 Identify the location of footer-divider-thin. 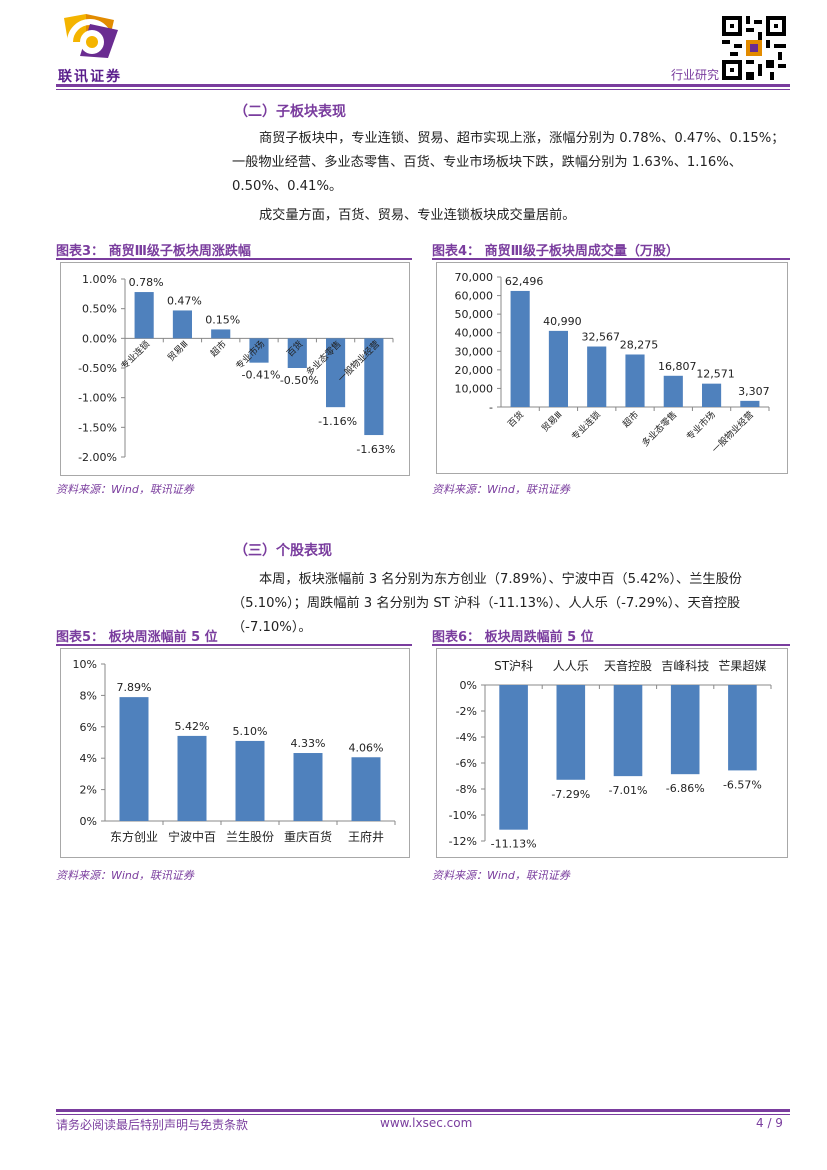
(423, 1114).